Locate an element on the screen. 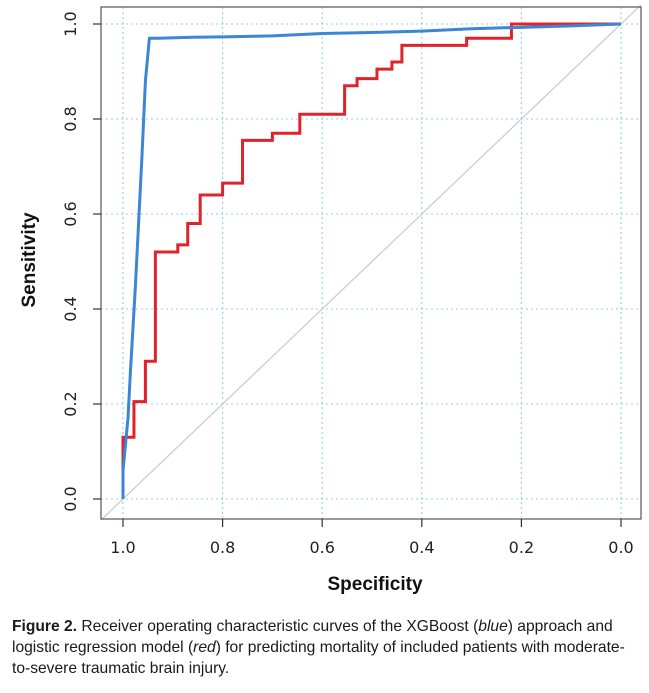 The width and height of the screenshot is (649, 693). x-axis-title: Specificity is located at coordinates (374, 584).